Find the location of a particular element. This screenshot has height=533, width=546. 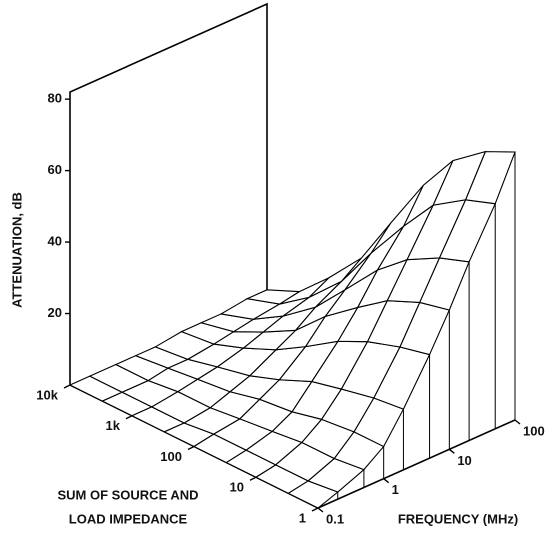

y-tick-label: 100 is located at coordinates (171, 456).